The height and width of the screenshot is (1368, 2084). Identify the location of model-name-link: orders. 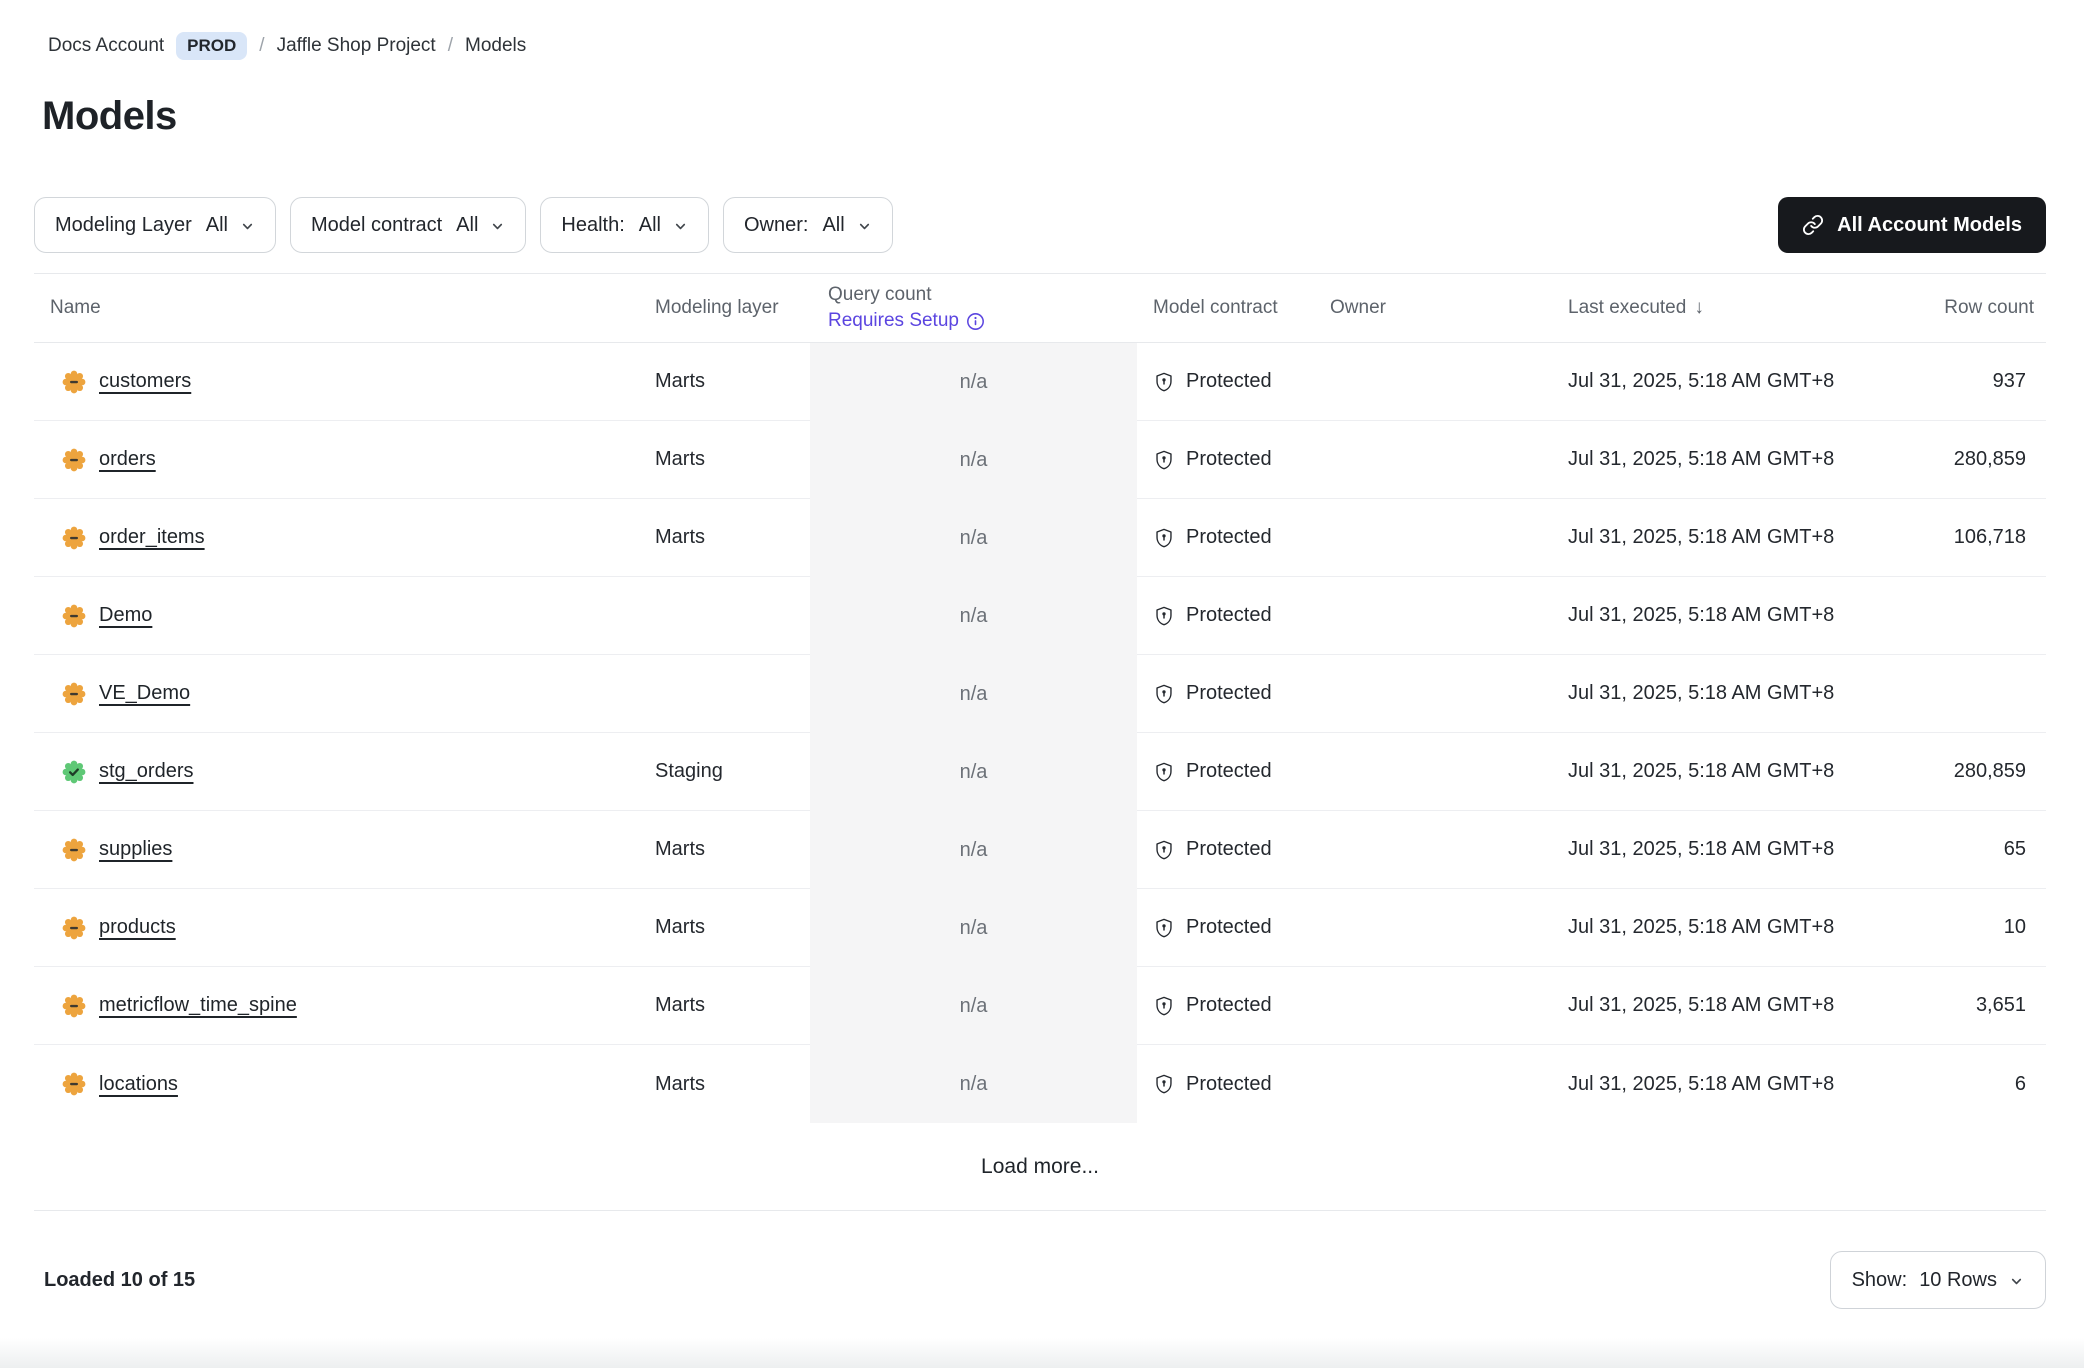
(127, 459).